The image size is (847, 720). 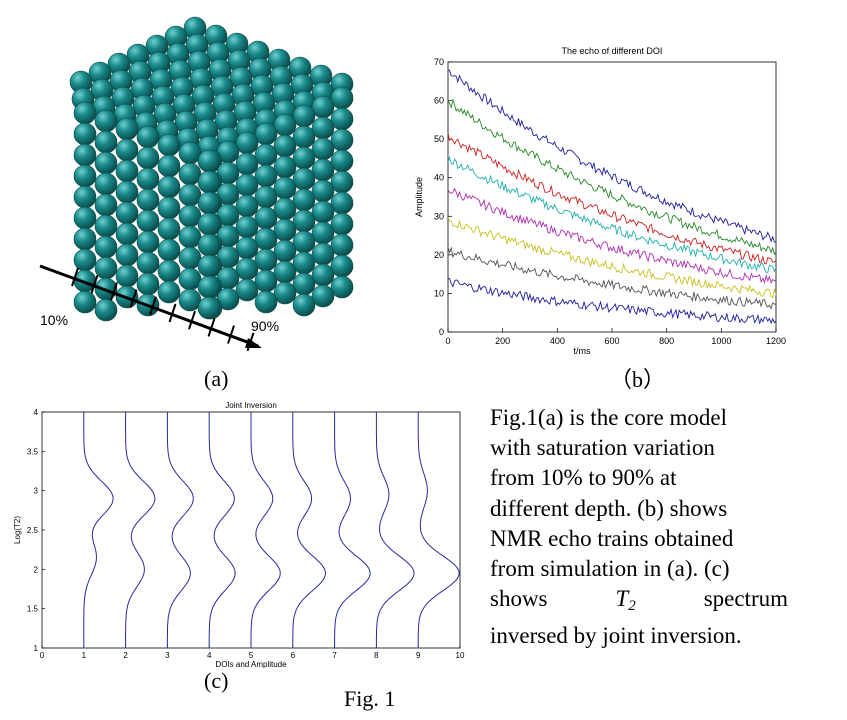 What do you see at coordinates (745, 599) in the screenshot?
I see `caption-word: spectrum` at bounding box center [745, 599].